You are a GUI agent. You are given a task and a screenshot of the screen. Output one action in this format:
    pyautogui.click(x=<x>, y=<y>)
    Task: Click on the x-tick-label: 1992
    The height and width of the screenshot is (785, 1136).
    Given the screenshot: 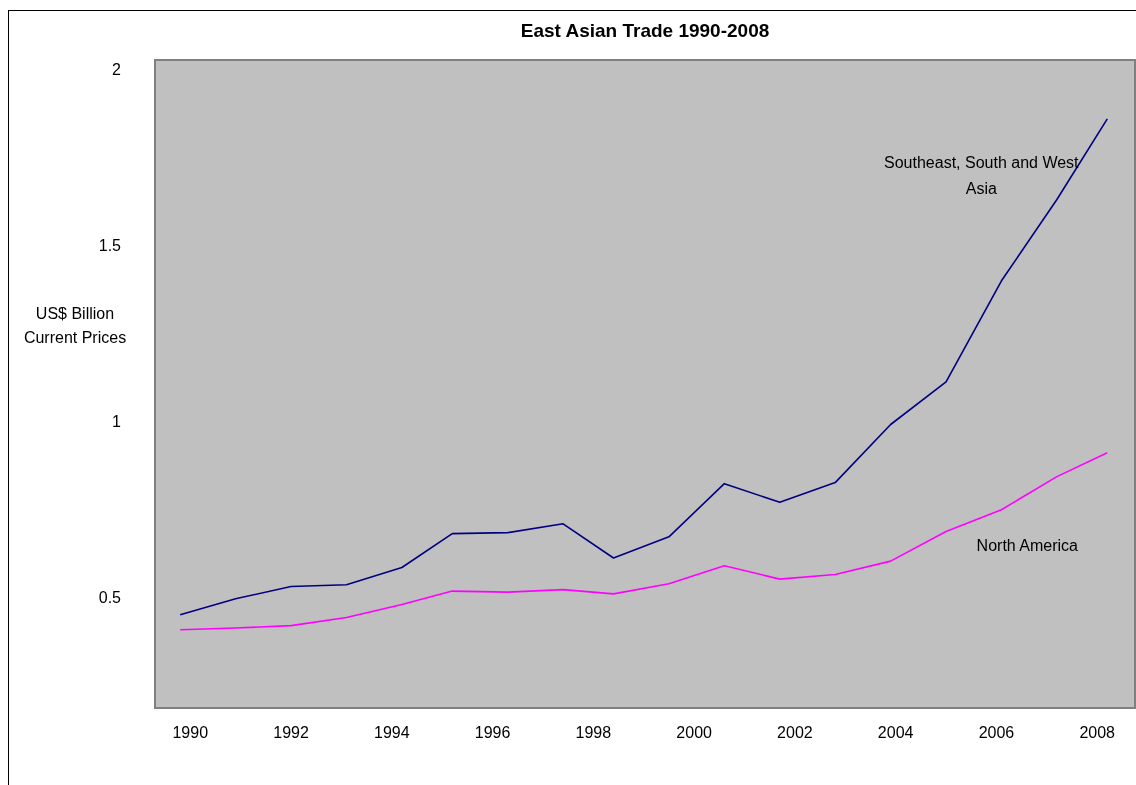 What is the action you would take?
    pyautogui.click(x=291, y=733)
    